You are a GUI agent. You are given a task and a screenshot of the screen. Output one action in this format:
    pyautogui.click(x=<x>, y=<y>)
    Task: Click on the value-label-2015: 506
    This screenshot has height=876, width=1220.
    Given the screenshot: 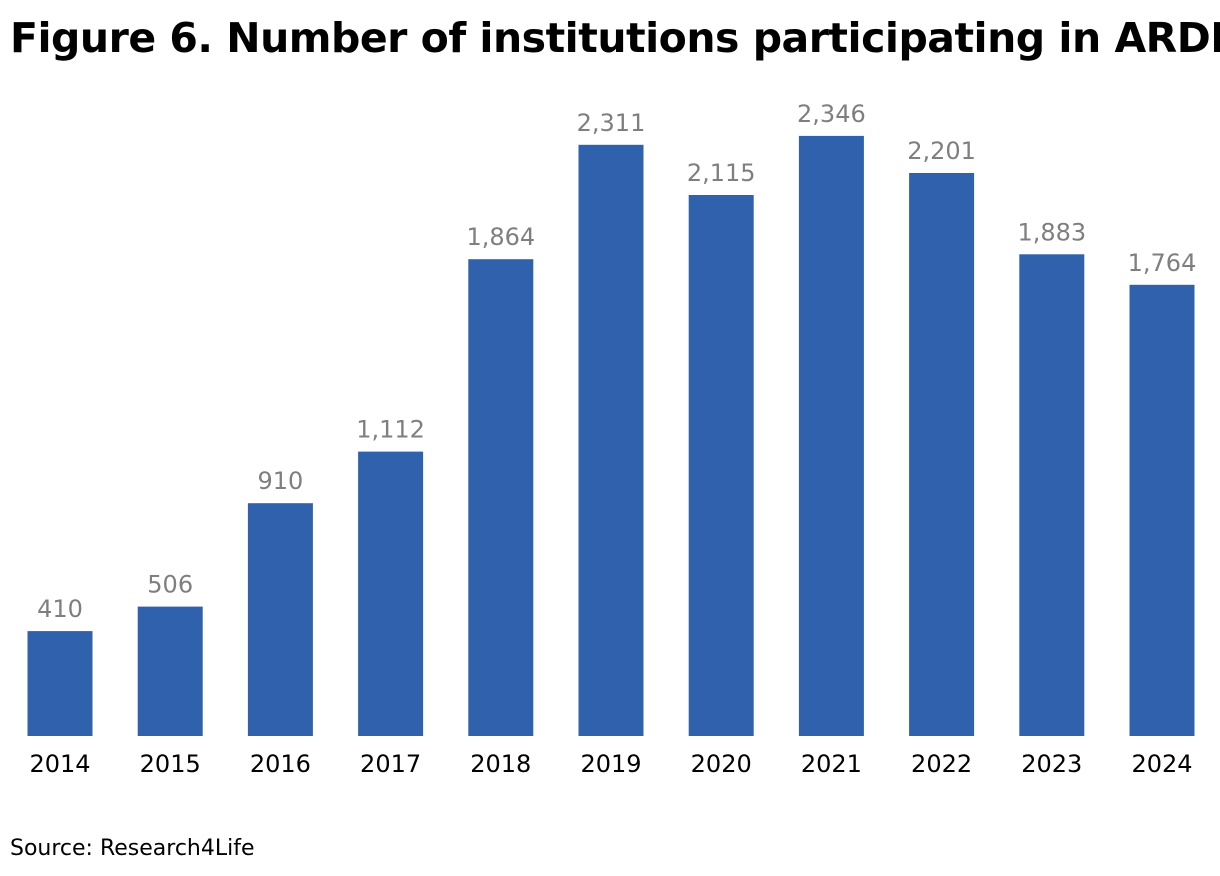 What is the action you would take?
    pyautogui.click(x=170, y=585)
    